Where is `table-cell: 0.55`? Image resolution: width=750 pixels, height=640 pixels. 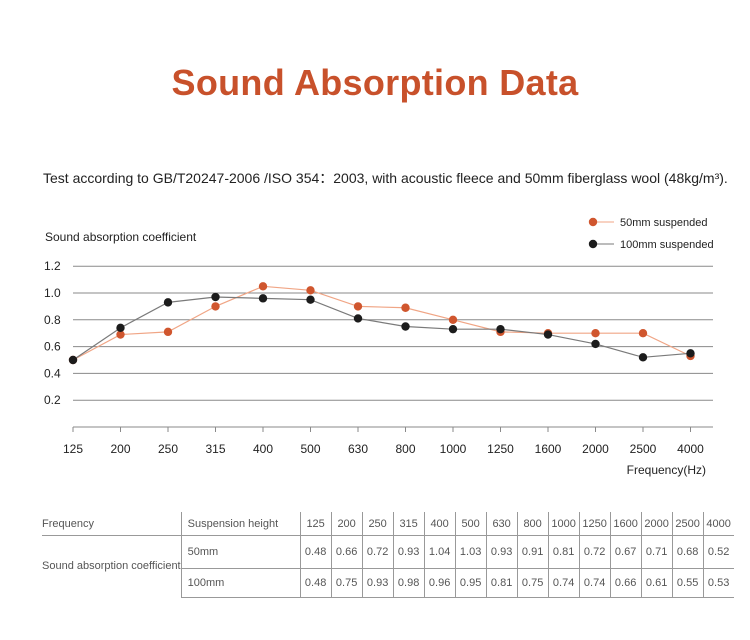
table-cell: 0.55 is located at coordinates (687, 583).